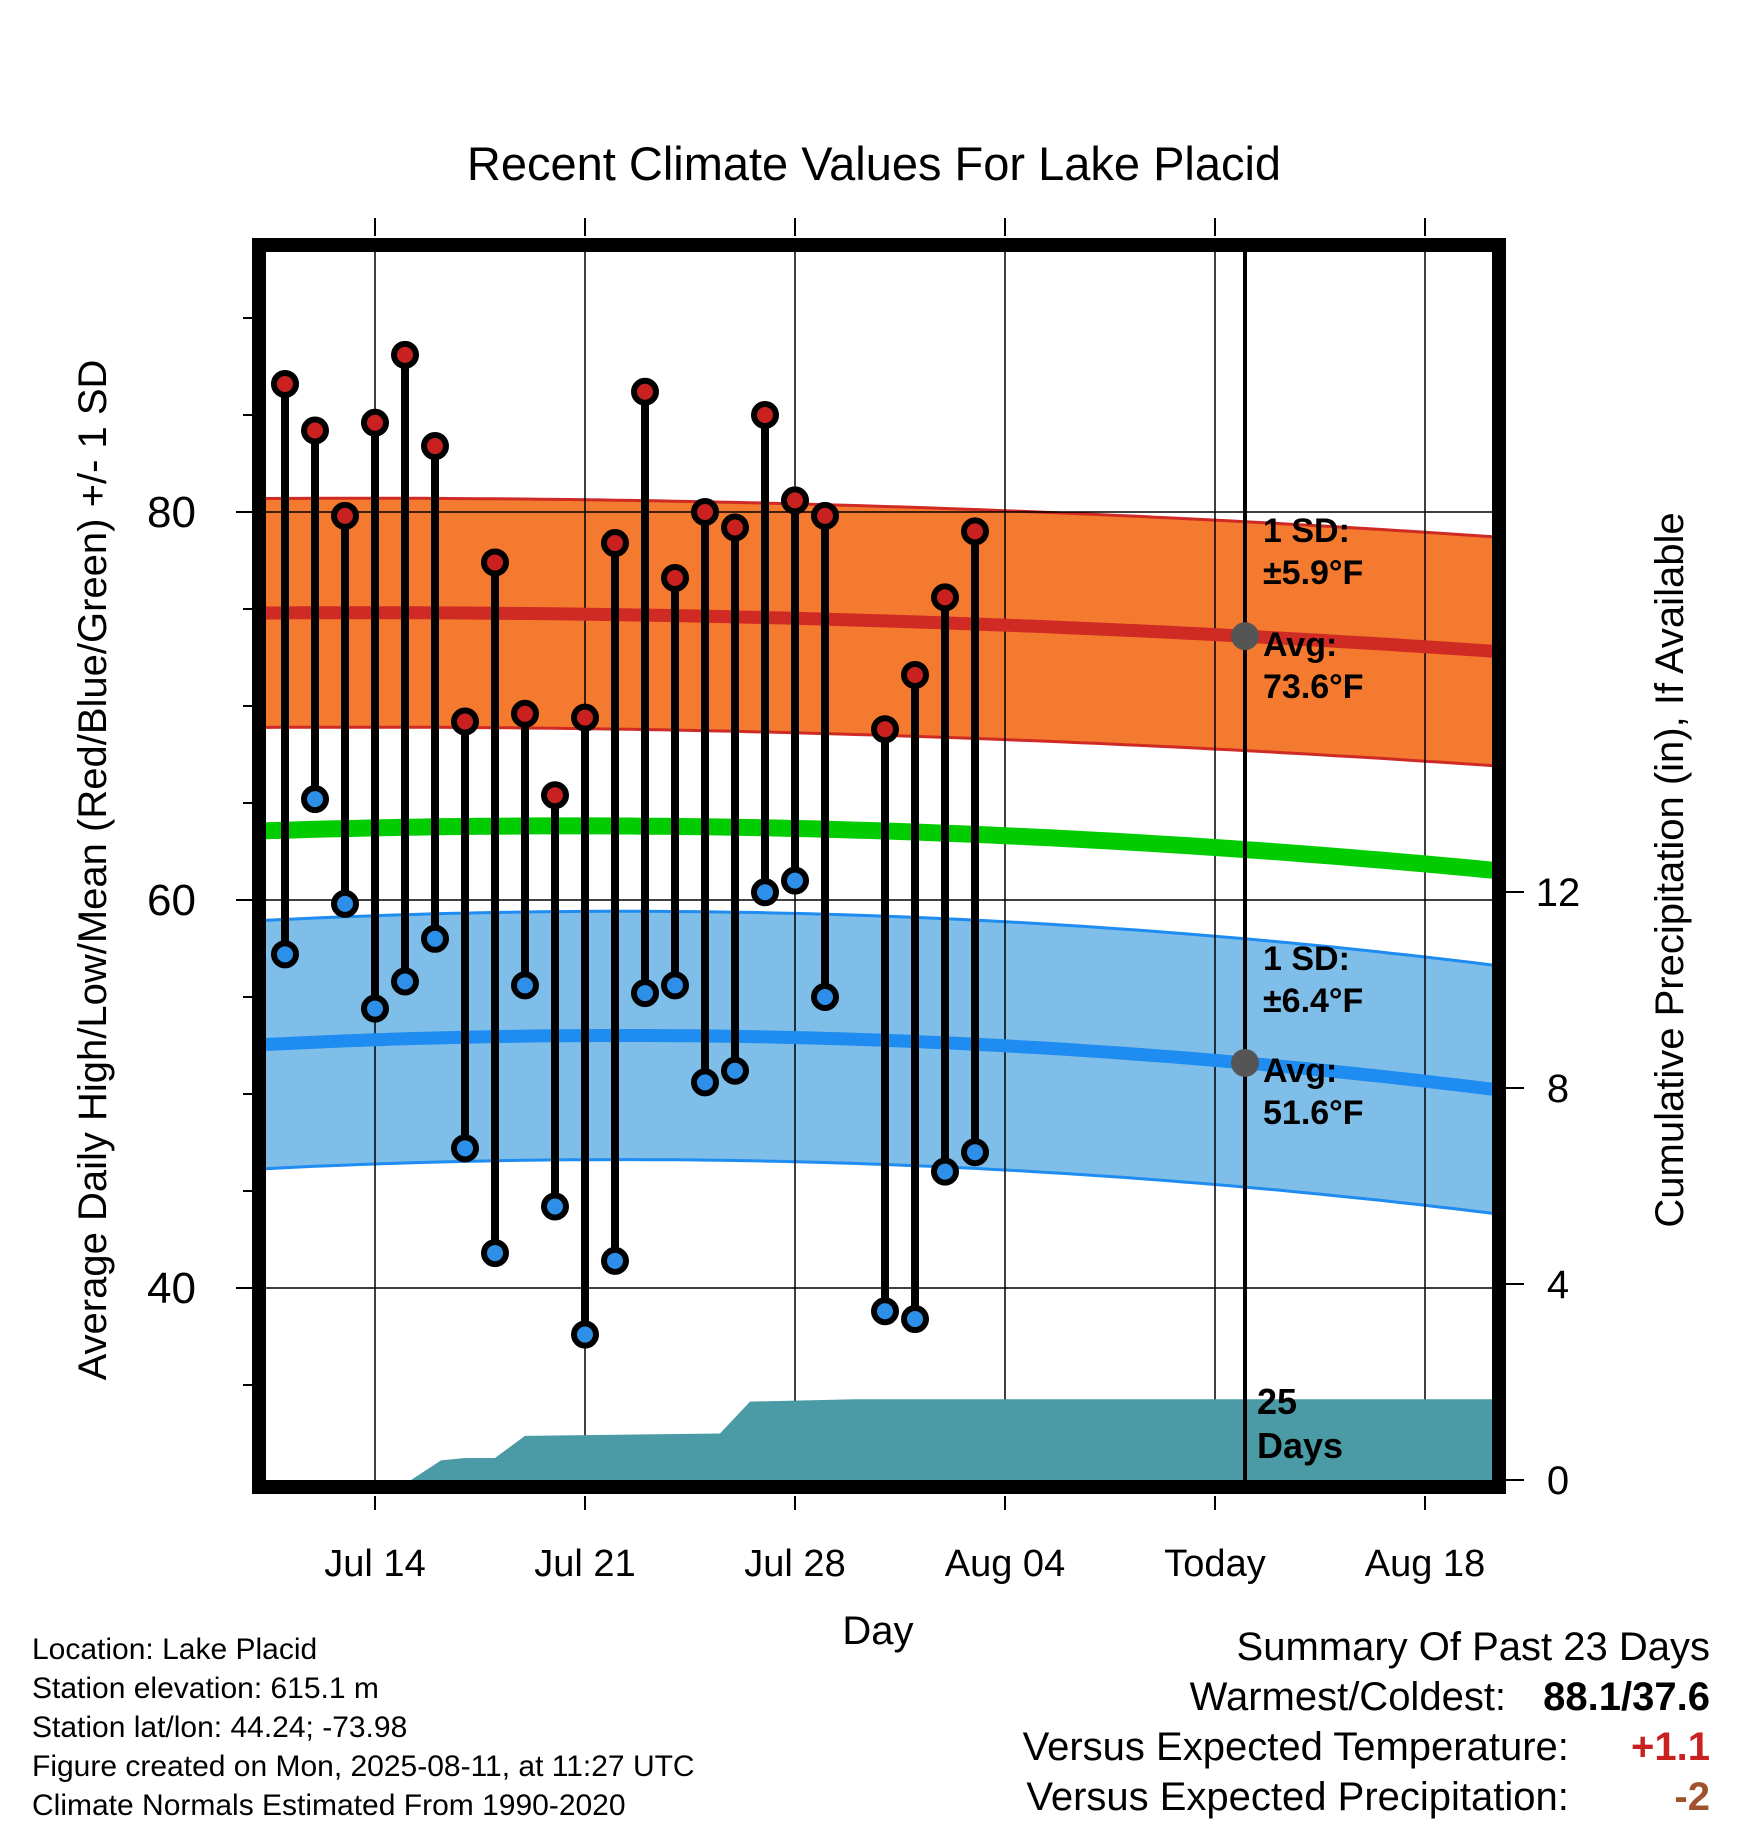 The height and width of the screenshot is (1828, 1748). I want to click on y2-tick-label: 4, so click(1558, 1285).